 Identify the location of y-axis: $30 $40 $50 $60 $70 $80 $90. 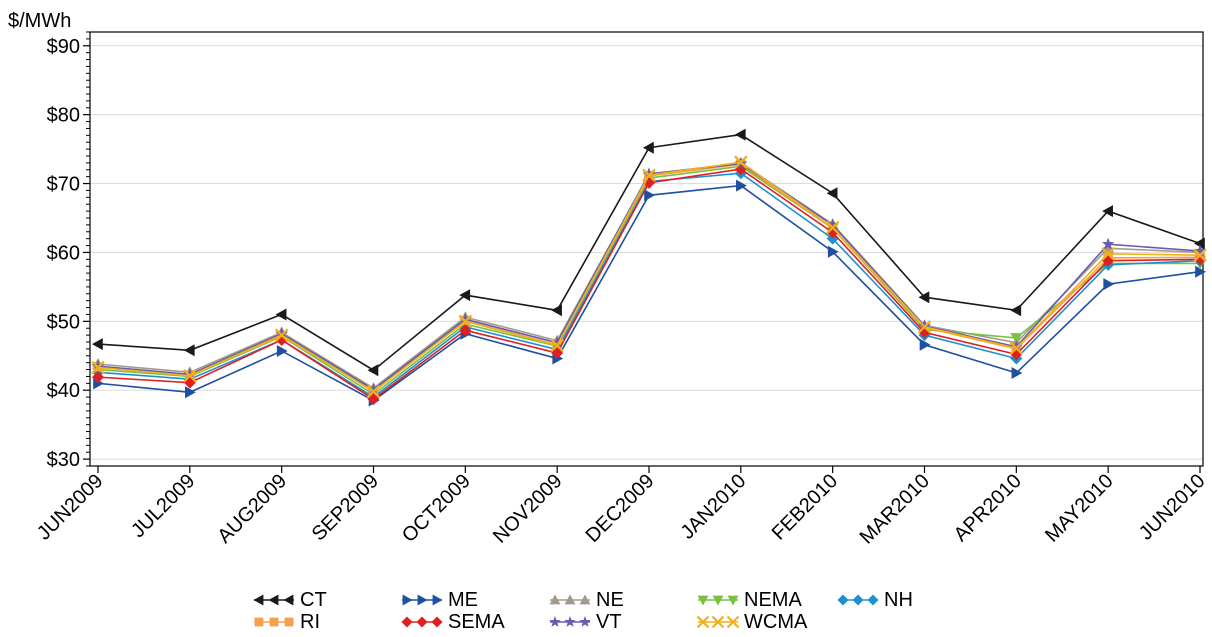
(68, 251).